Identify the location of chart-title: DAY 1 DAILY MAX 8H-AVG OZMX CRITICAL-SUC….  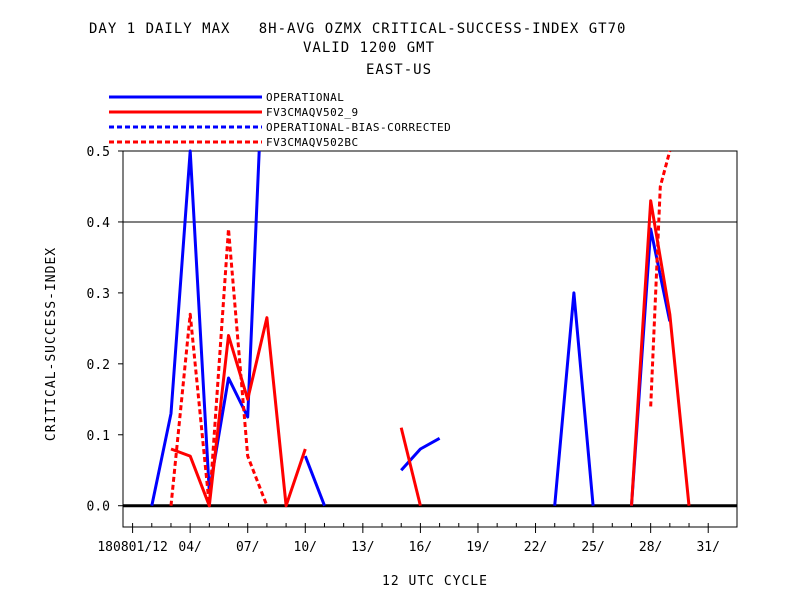
(358, 29).